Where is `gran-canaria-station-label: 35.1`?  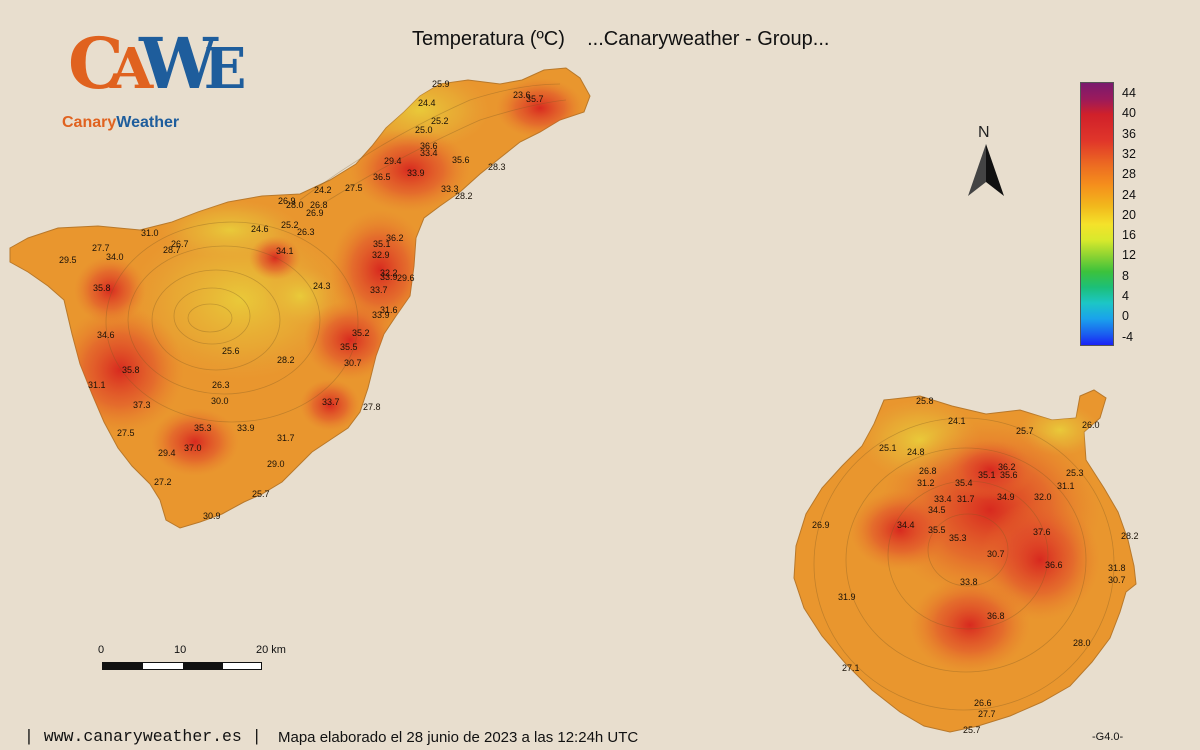 gran-canaria-station-label: 35.1 is located at coordinates (987, 475).